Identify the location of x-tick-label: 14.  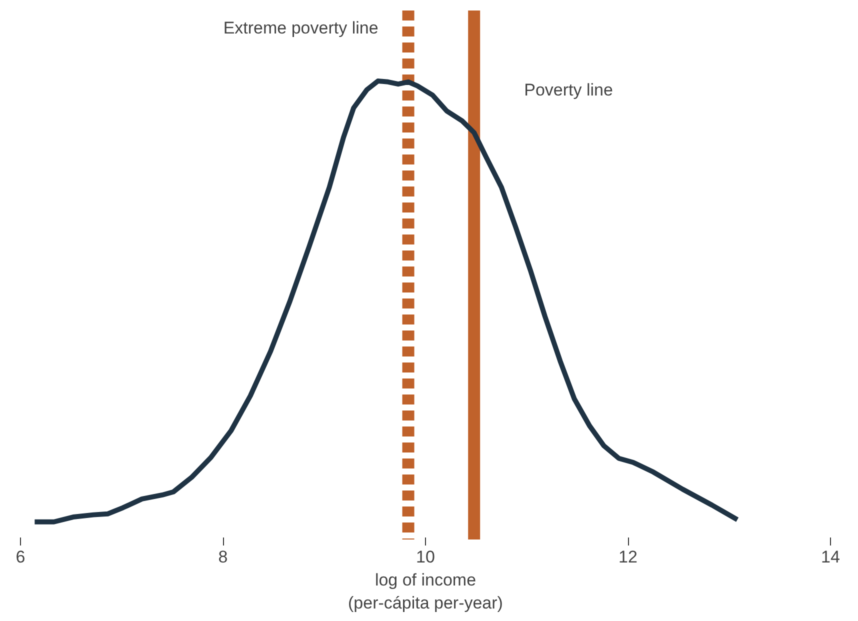
(830, 557).